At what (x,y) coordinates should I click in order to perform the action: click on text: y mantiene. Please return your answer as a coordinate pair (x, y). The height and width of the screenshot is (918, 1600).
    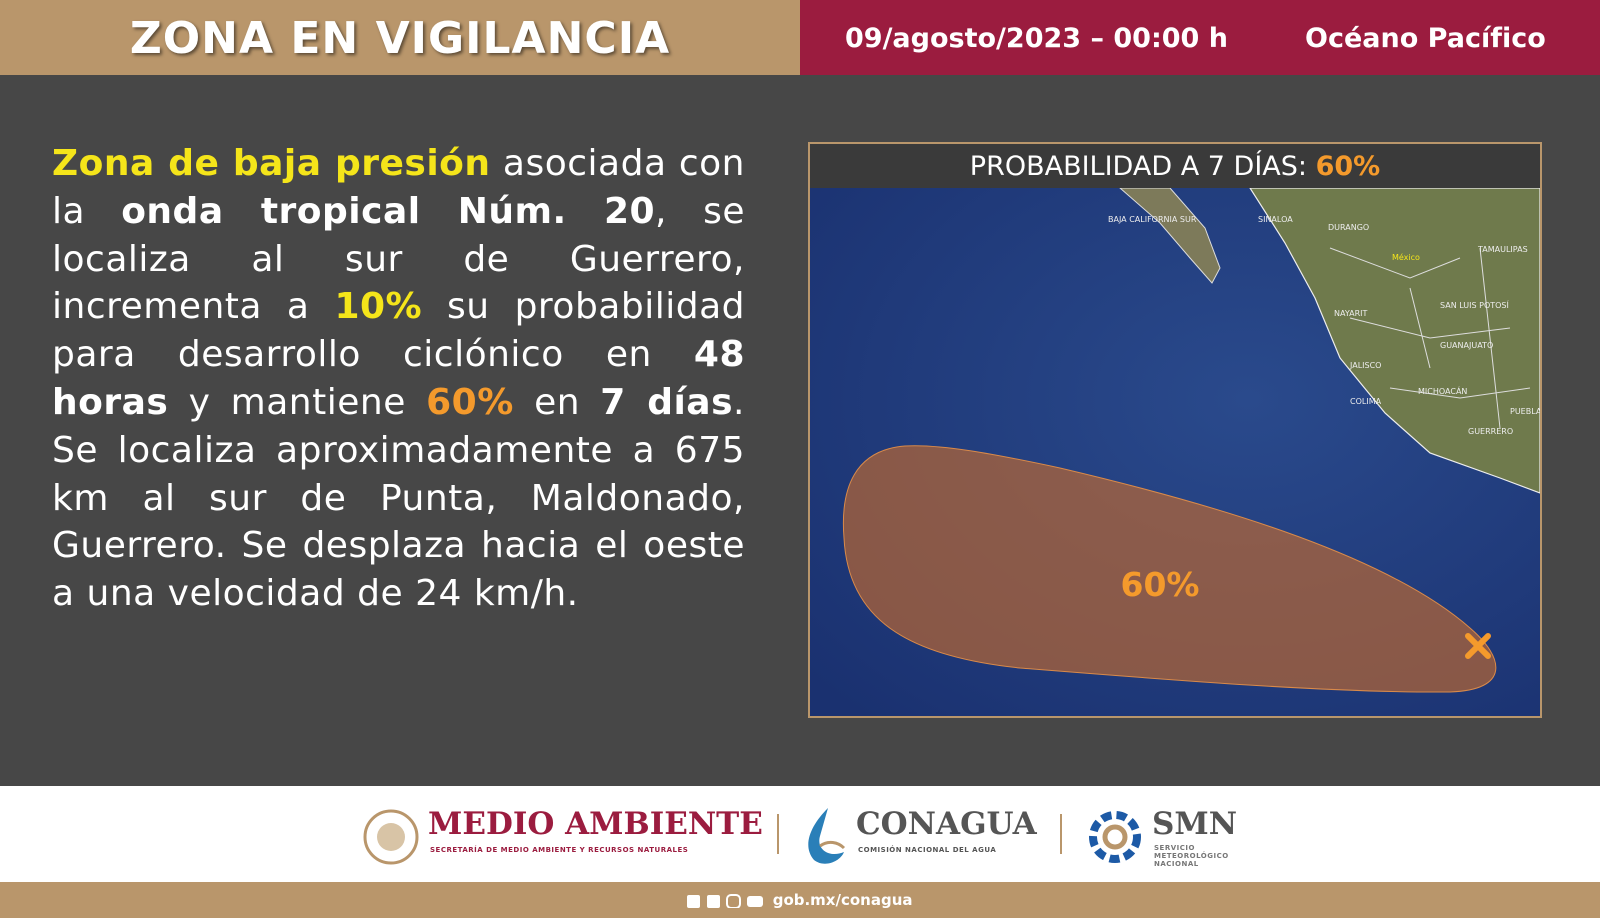
    Looking at the image, I should click on (297, 402).